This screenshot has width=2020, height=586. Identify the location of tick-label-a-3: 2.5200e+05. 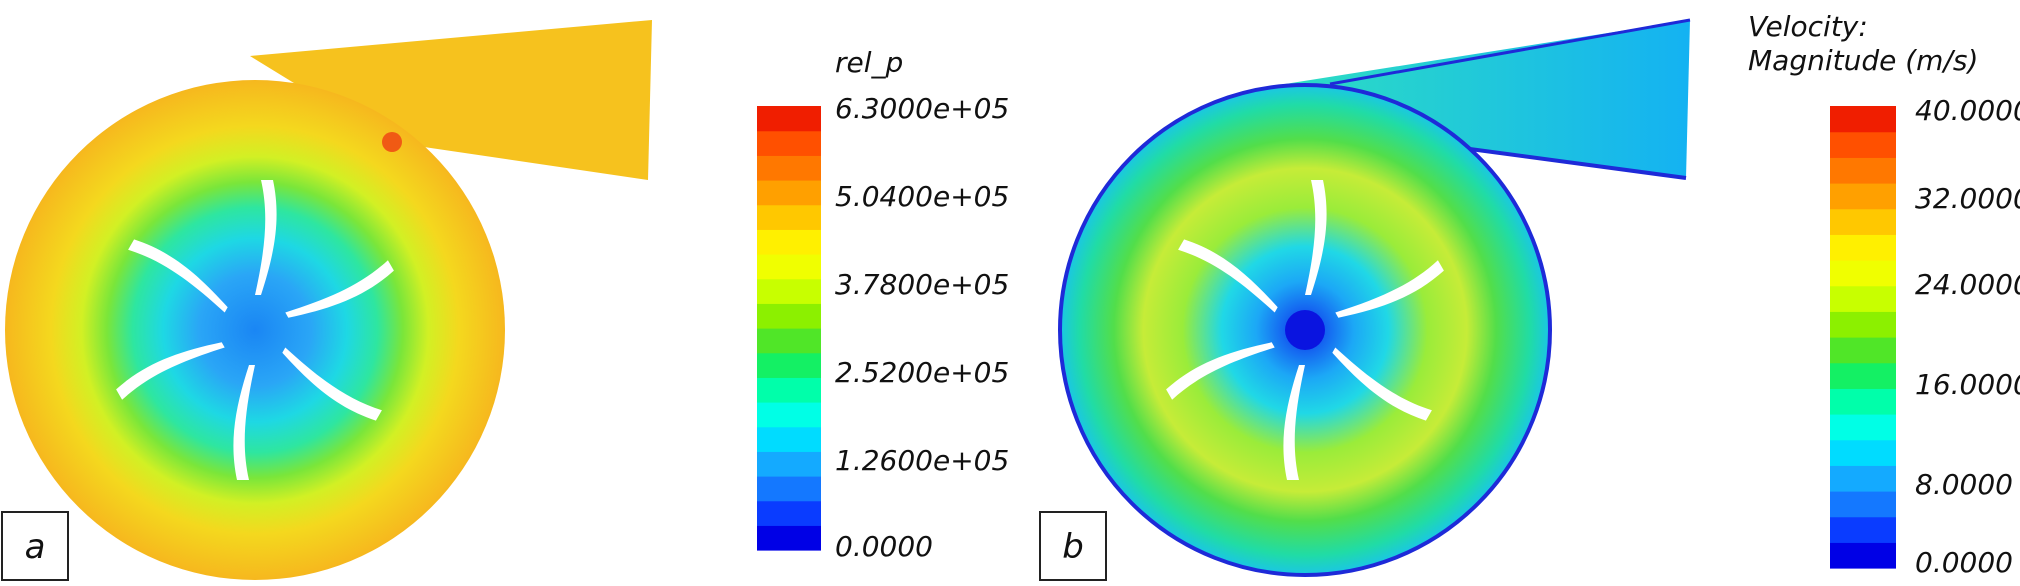
(922, 372).